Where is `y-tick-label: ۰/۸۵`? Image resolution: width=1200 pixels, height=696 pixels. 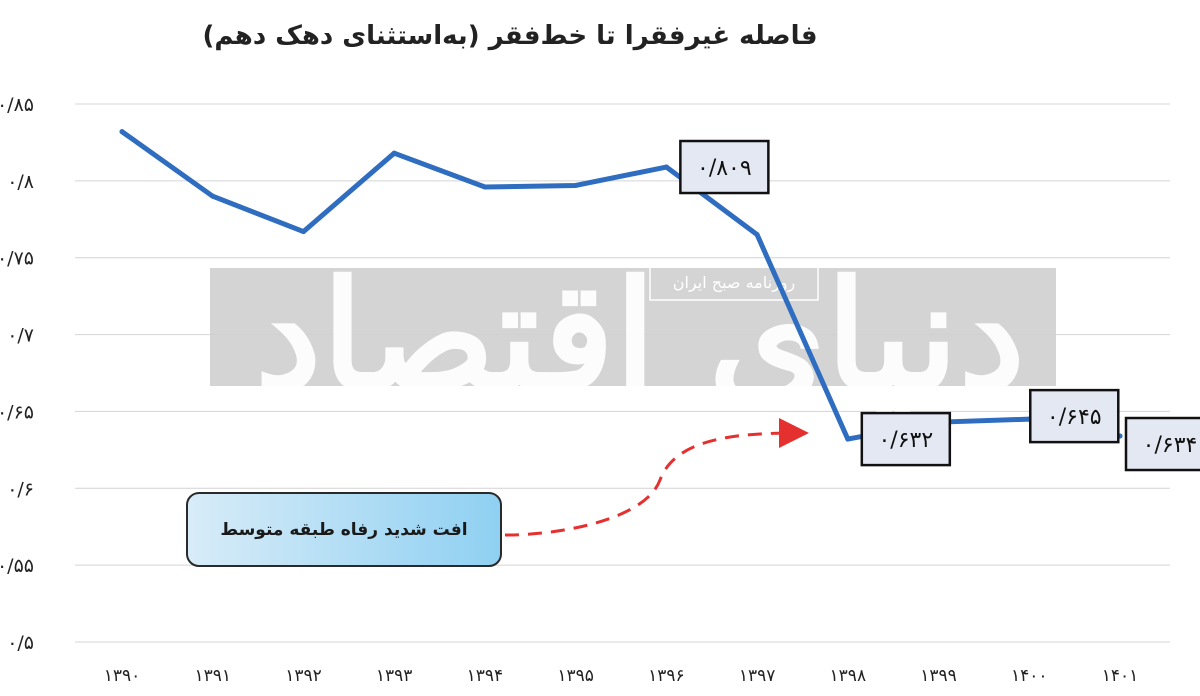
y-tick-label: ۰/۸۵ is located at coordinates (17, 105).